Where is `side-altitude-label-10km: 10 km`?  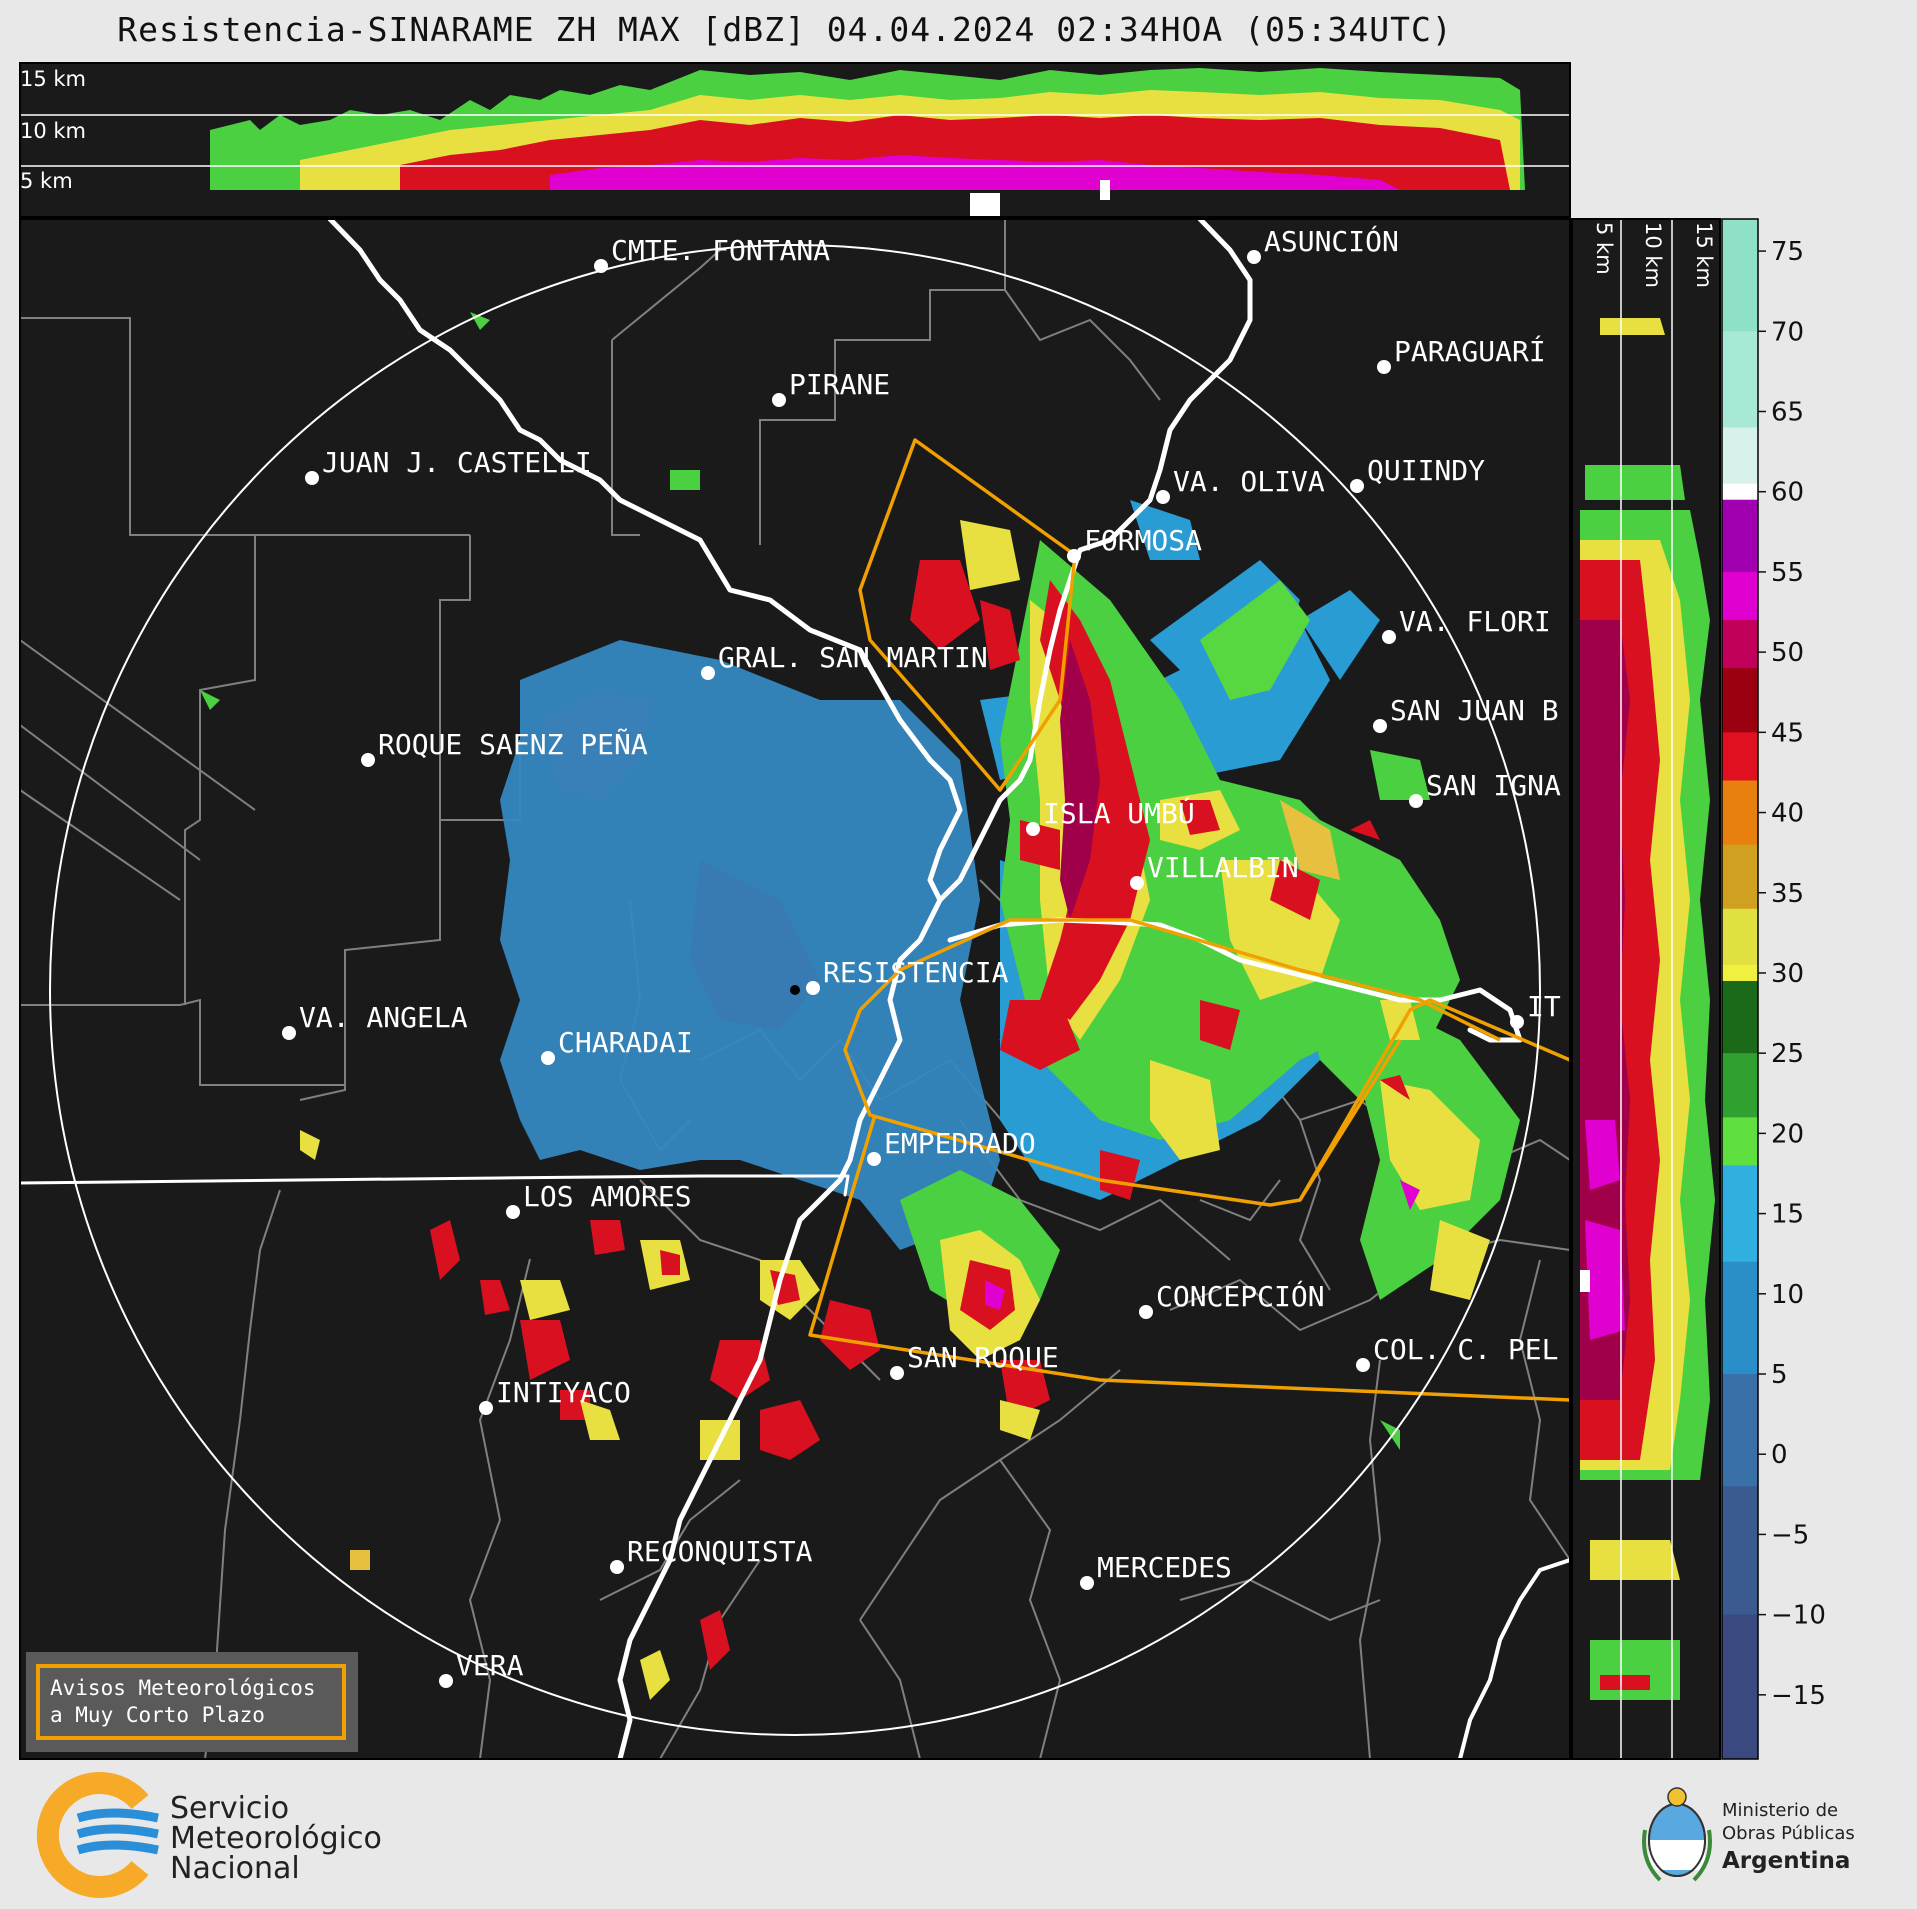 side-altitude-label-10km: 10 km is located at coordinates (1653, 255).